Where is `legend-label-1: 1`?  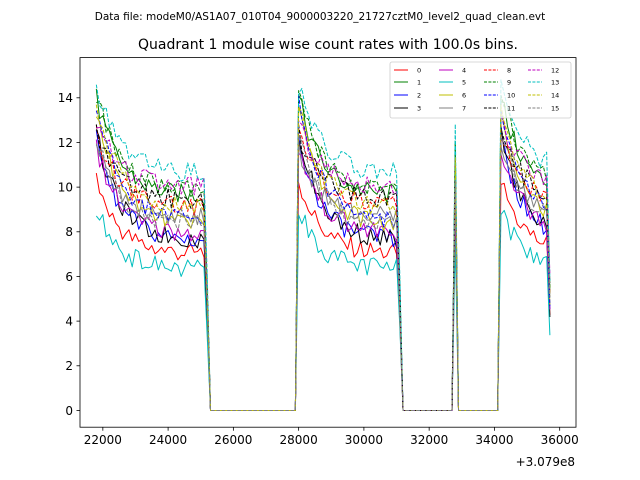
legend-label-1: 1 is located at coordinates (419, 82).